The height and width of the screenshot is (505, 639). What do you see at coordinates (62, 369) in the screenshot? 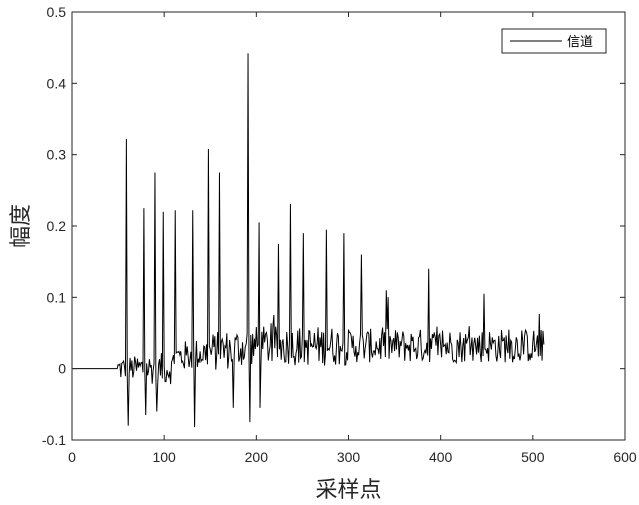
I see `y-tick-label: 0` at bounding box center [62, 369].